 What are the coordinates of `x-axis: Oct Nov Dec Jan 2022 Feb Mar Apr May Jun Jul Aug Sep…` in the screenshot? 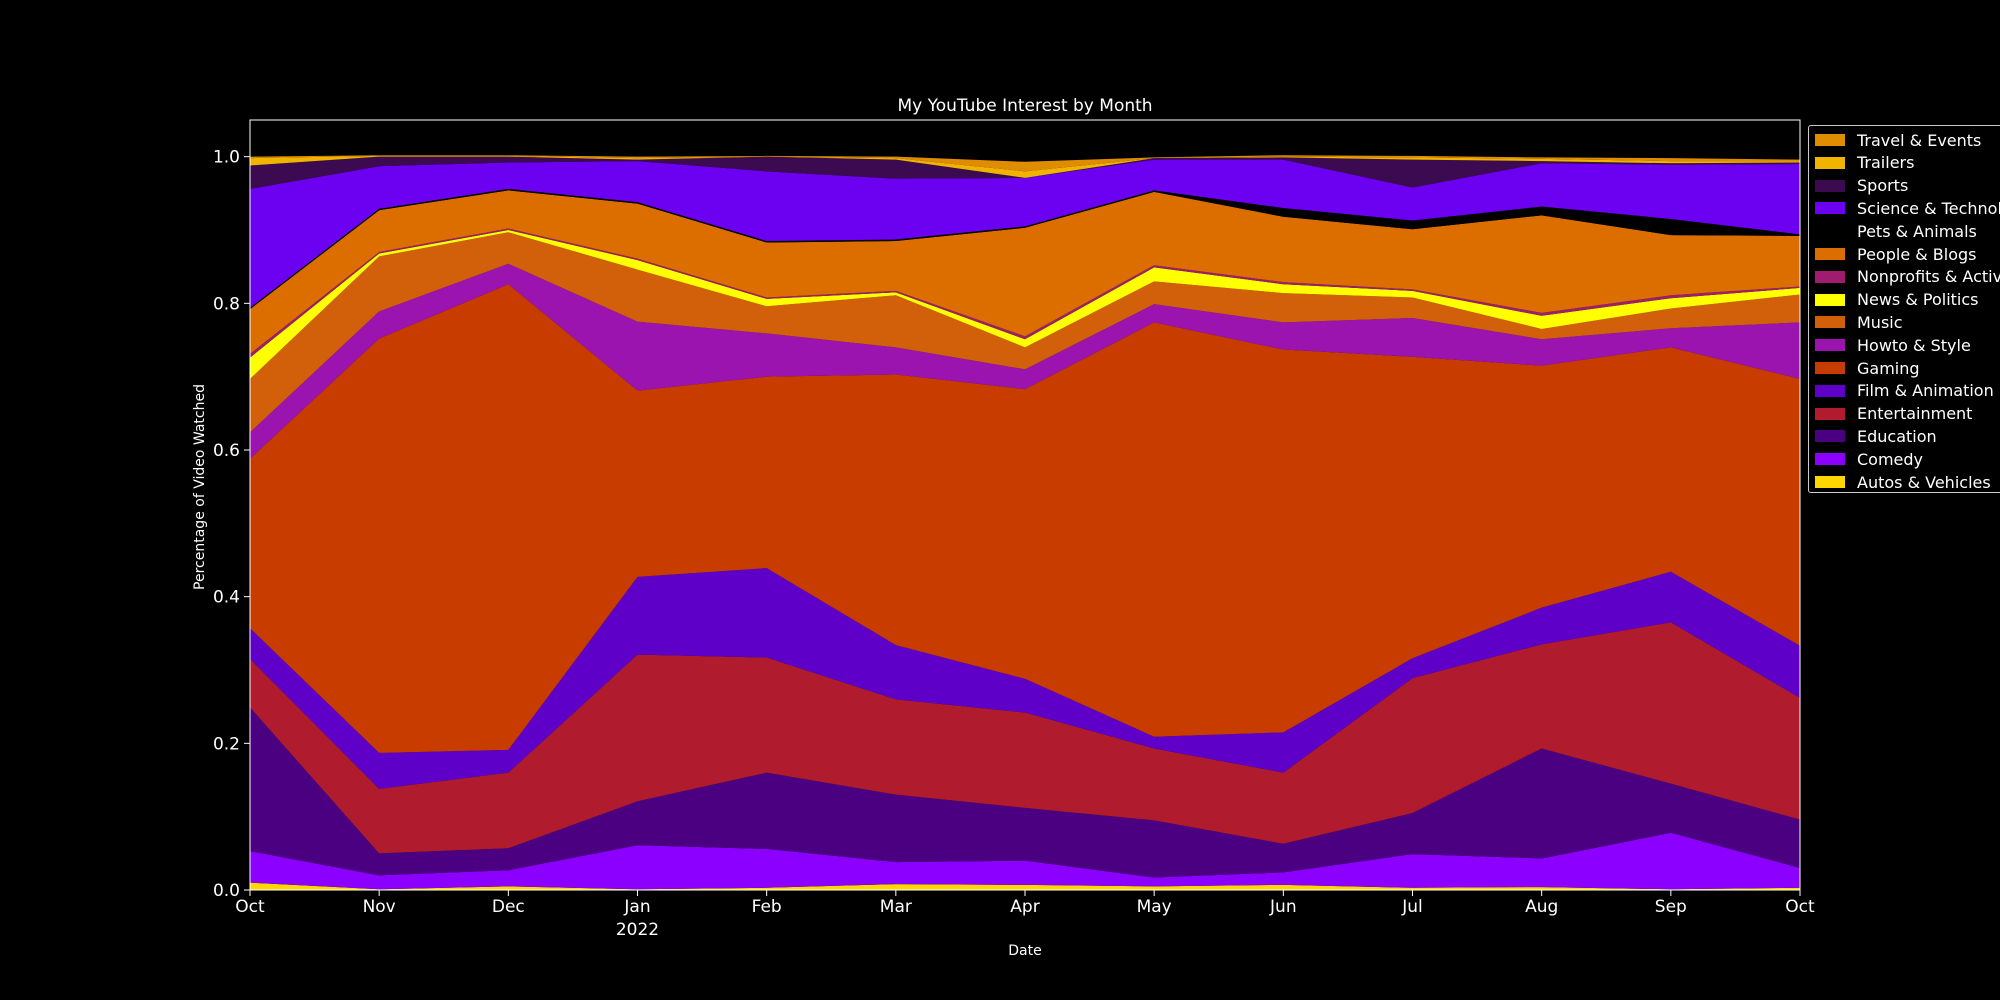 It's located at (1025, 915).